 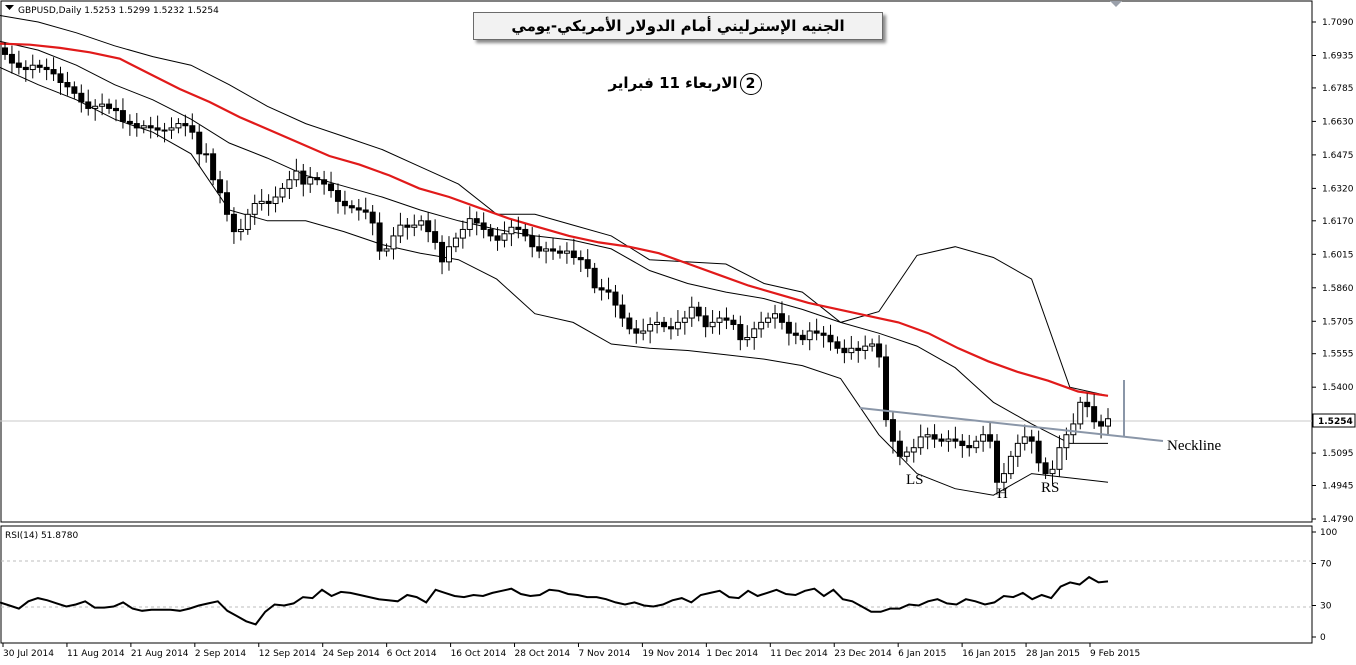 I want to click on h-label: H, so click(x=1002, y=494).